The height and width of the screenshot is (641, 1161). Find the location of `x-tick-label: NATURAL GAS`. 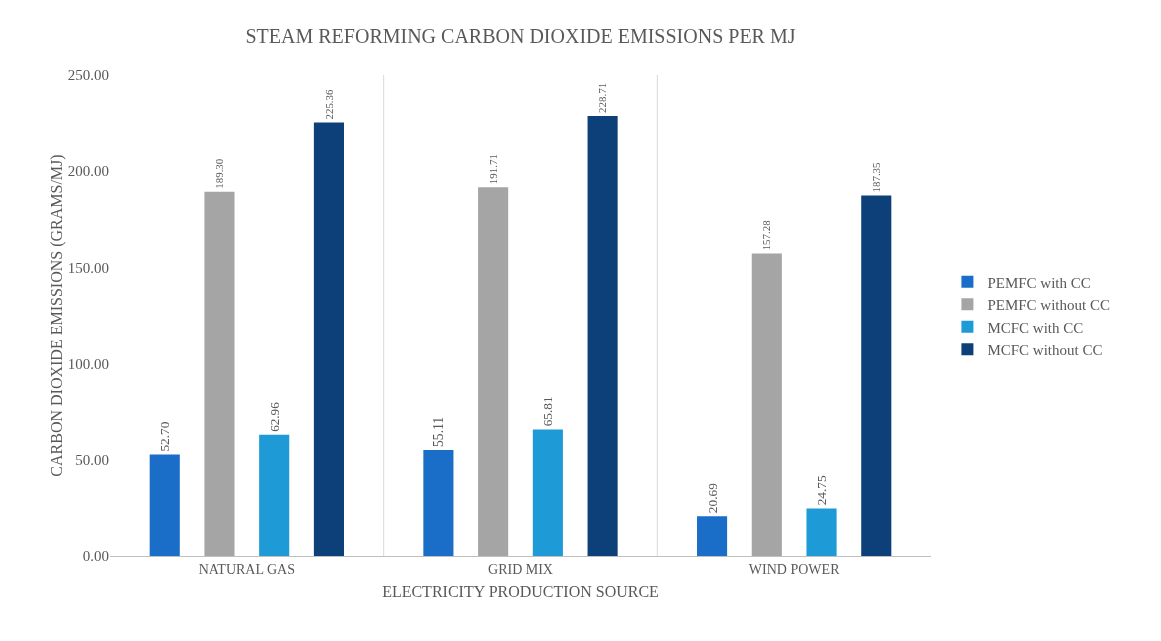

x-tick-label: NATURAL GAS is located at coordinates (246, 569).